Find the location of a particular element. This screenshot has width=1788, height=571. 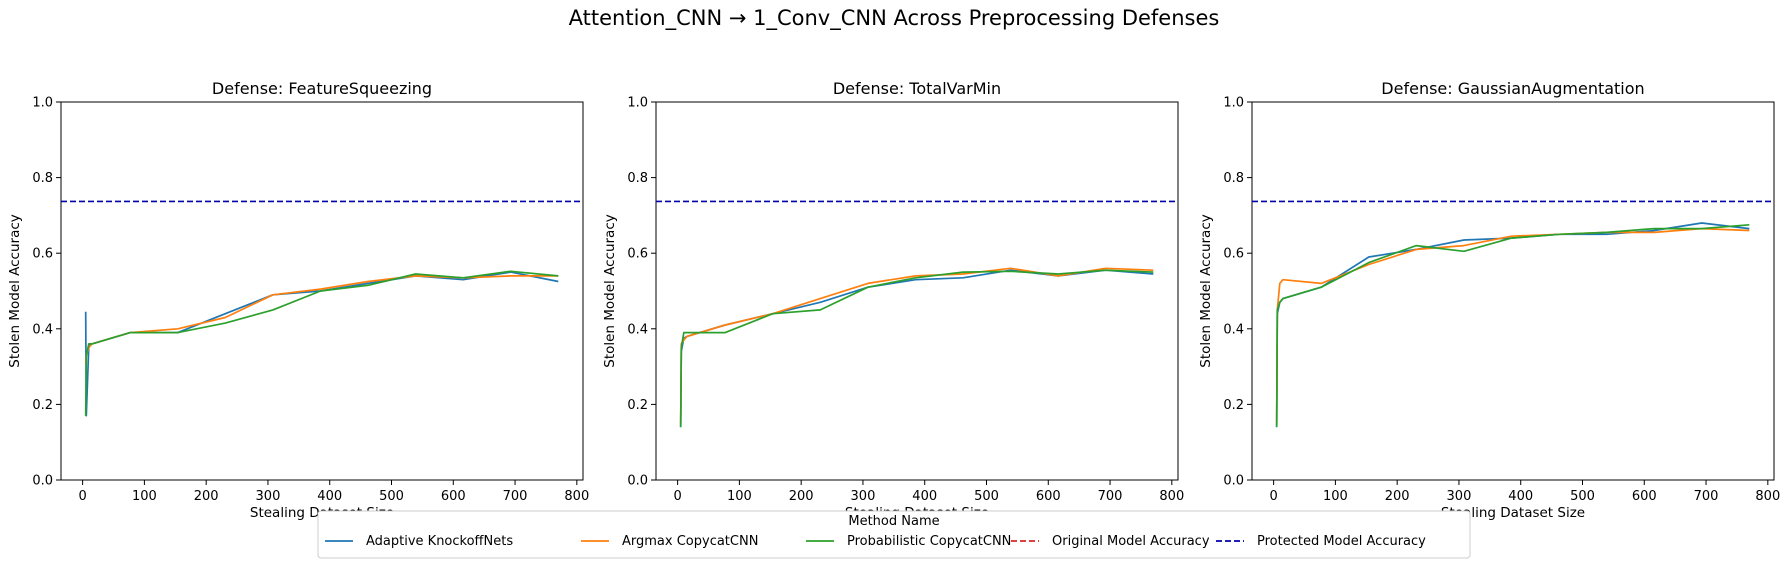

subplot-title: Defense: FeatureSqueezing is located at coordinates (322, 88).